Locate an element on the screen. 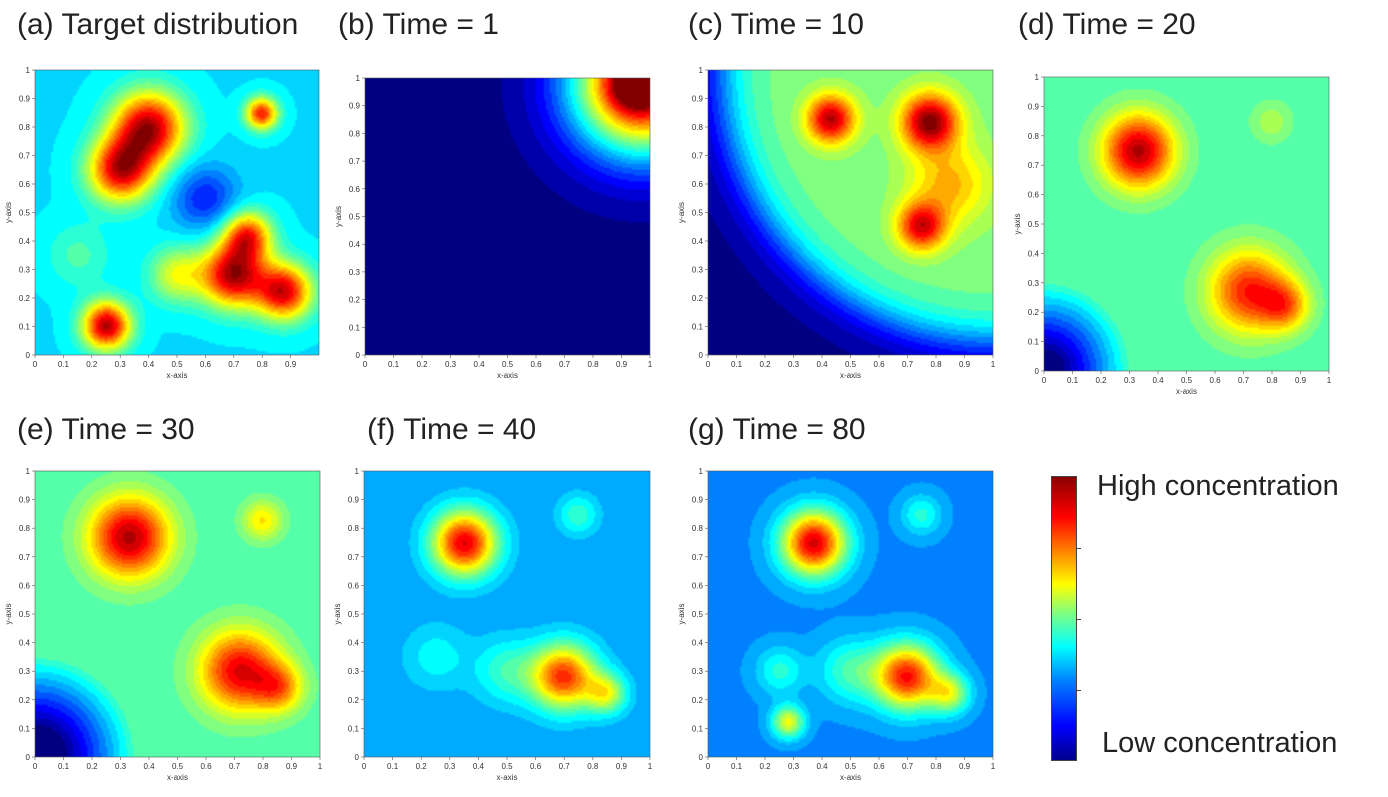 This screenshot has width=1388, height=797. colorbar-tick is located at coordinates (1078, 690).